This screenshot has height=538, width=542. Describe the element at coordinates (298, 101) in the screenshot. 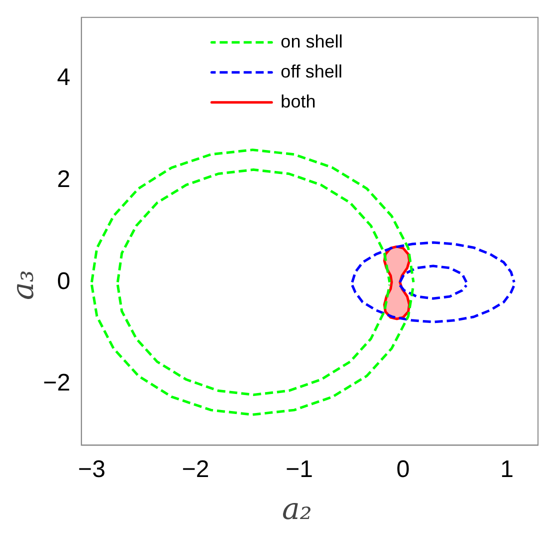

I see `legend-label: both` at that location.